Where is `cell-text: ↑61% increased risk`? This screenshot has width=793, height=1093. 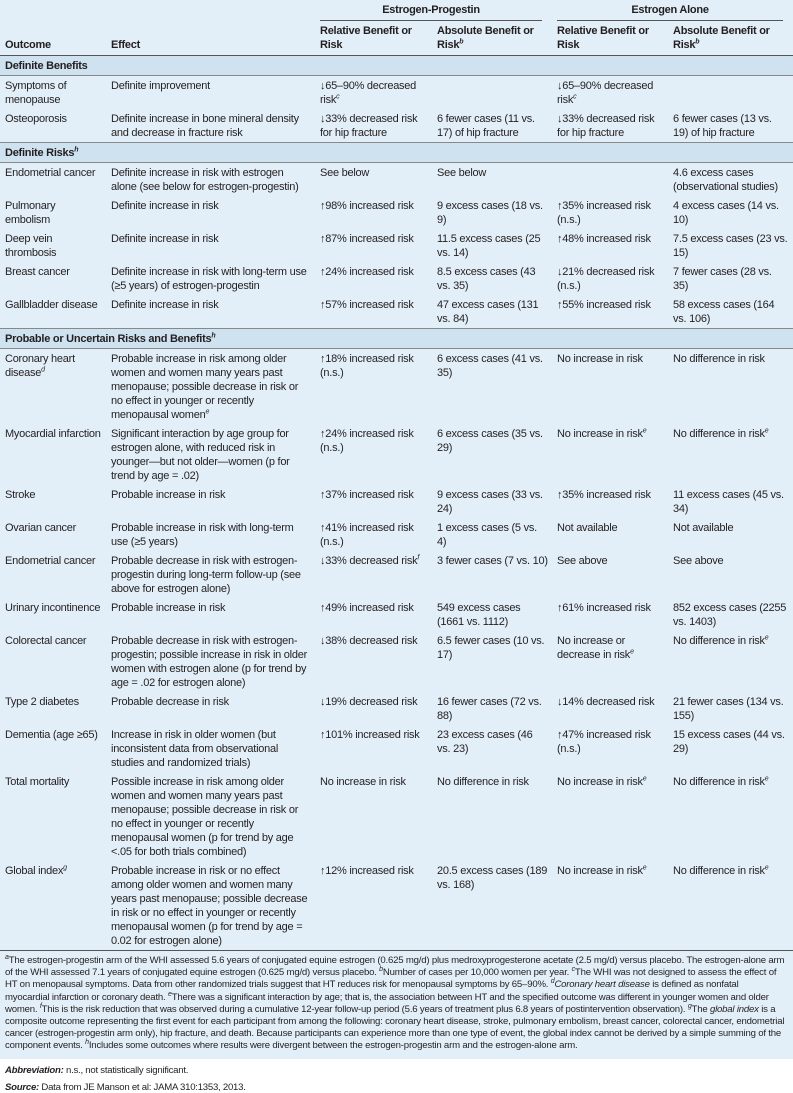
cell-text: ↑61% increased risk is located at coordinates (604, 608).